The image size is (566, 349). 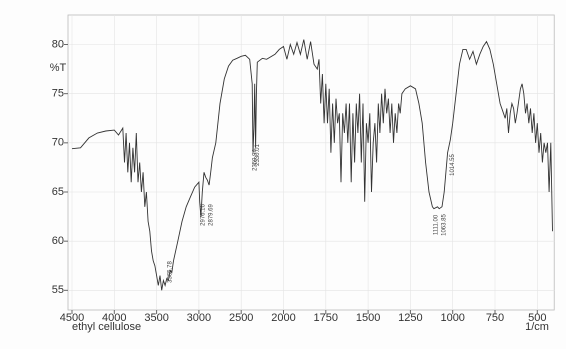 I want to click on x-unit-label: 1/cm, so click(x=537, y=327).